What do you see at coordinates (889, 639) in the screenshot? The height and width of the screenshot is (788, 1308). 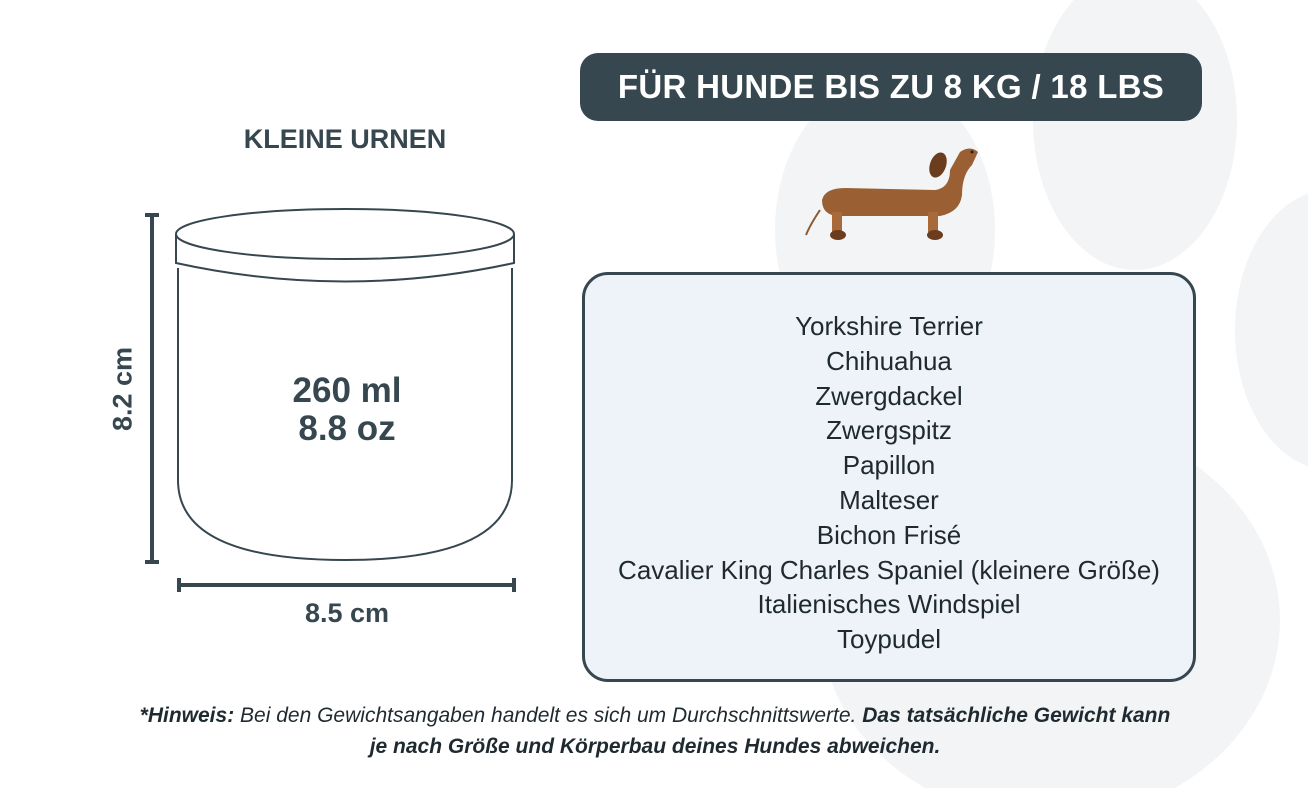 I see `breed-item: Toypudel` at bounding box center [889, 639].